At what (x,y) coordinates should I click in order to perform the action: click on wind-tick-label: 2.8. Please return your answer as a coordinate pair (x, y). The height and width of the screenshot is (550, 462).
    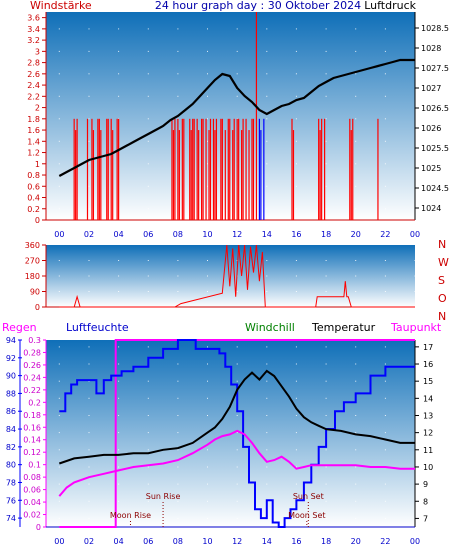
    Looking at the image, I should click on (33, 63).